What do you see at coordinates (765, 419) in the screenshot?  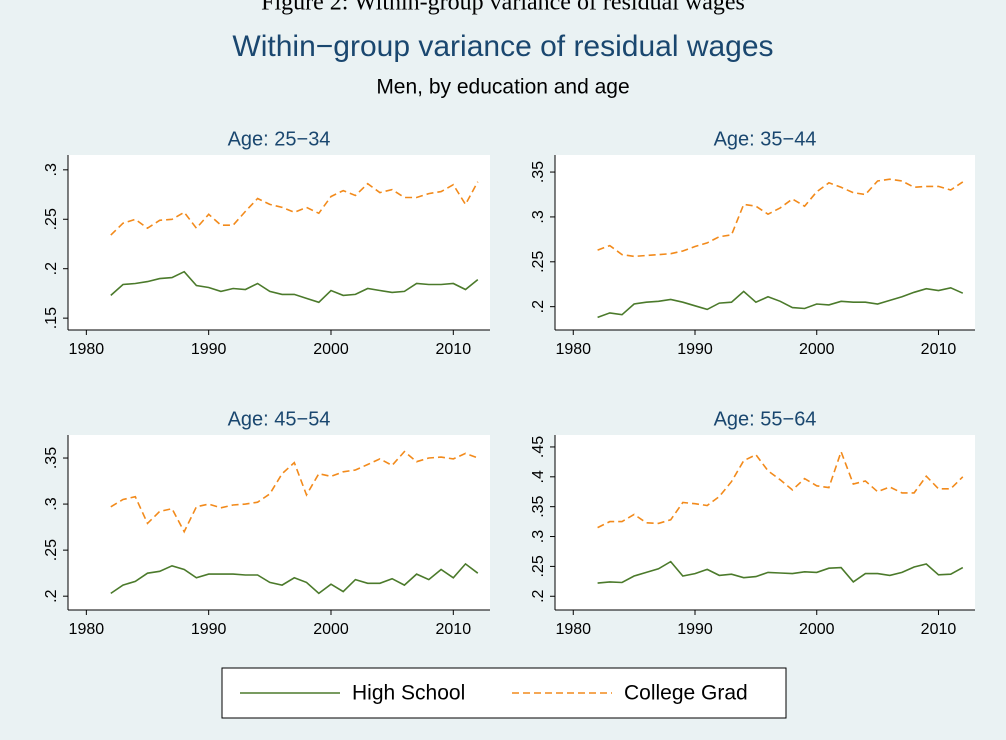 I see `panel-title: Age: 55−64` at bounding box center [765, 419].